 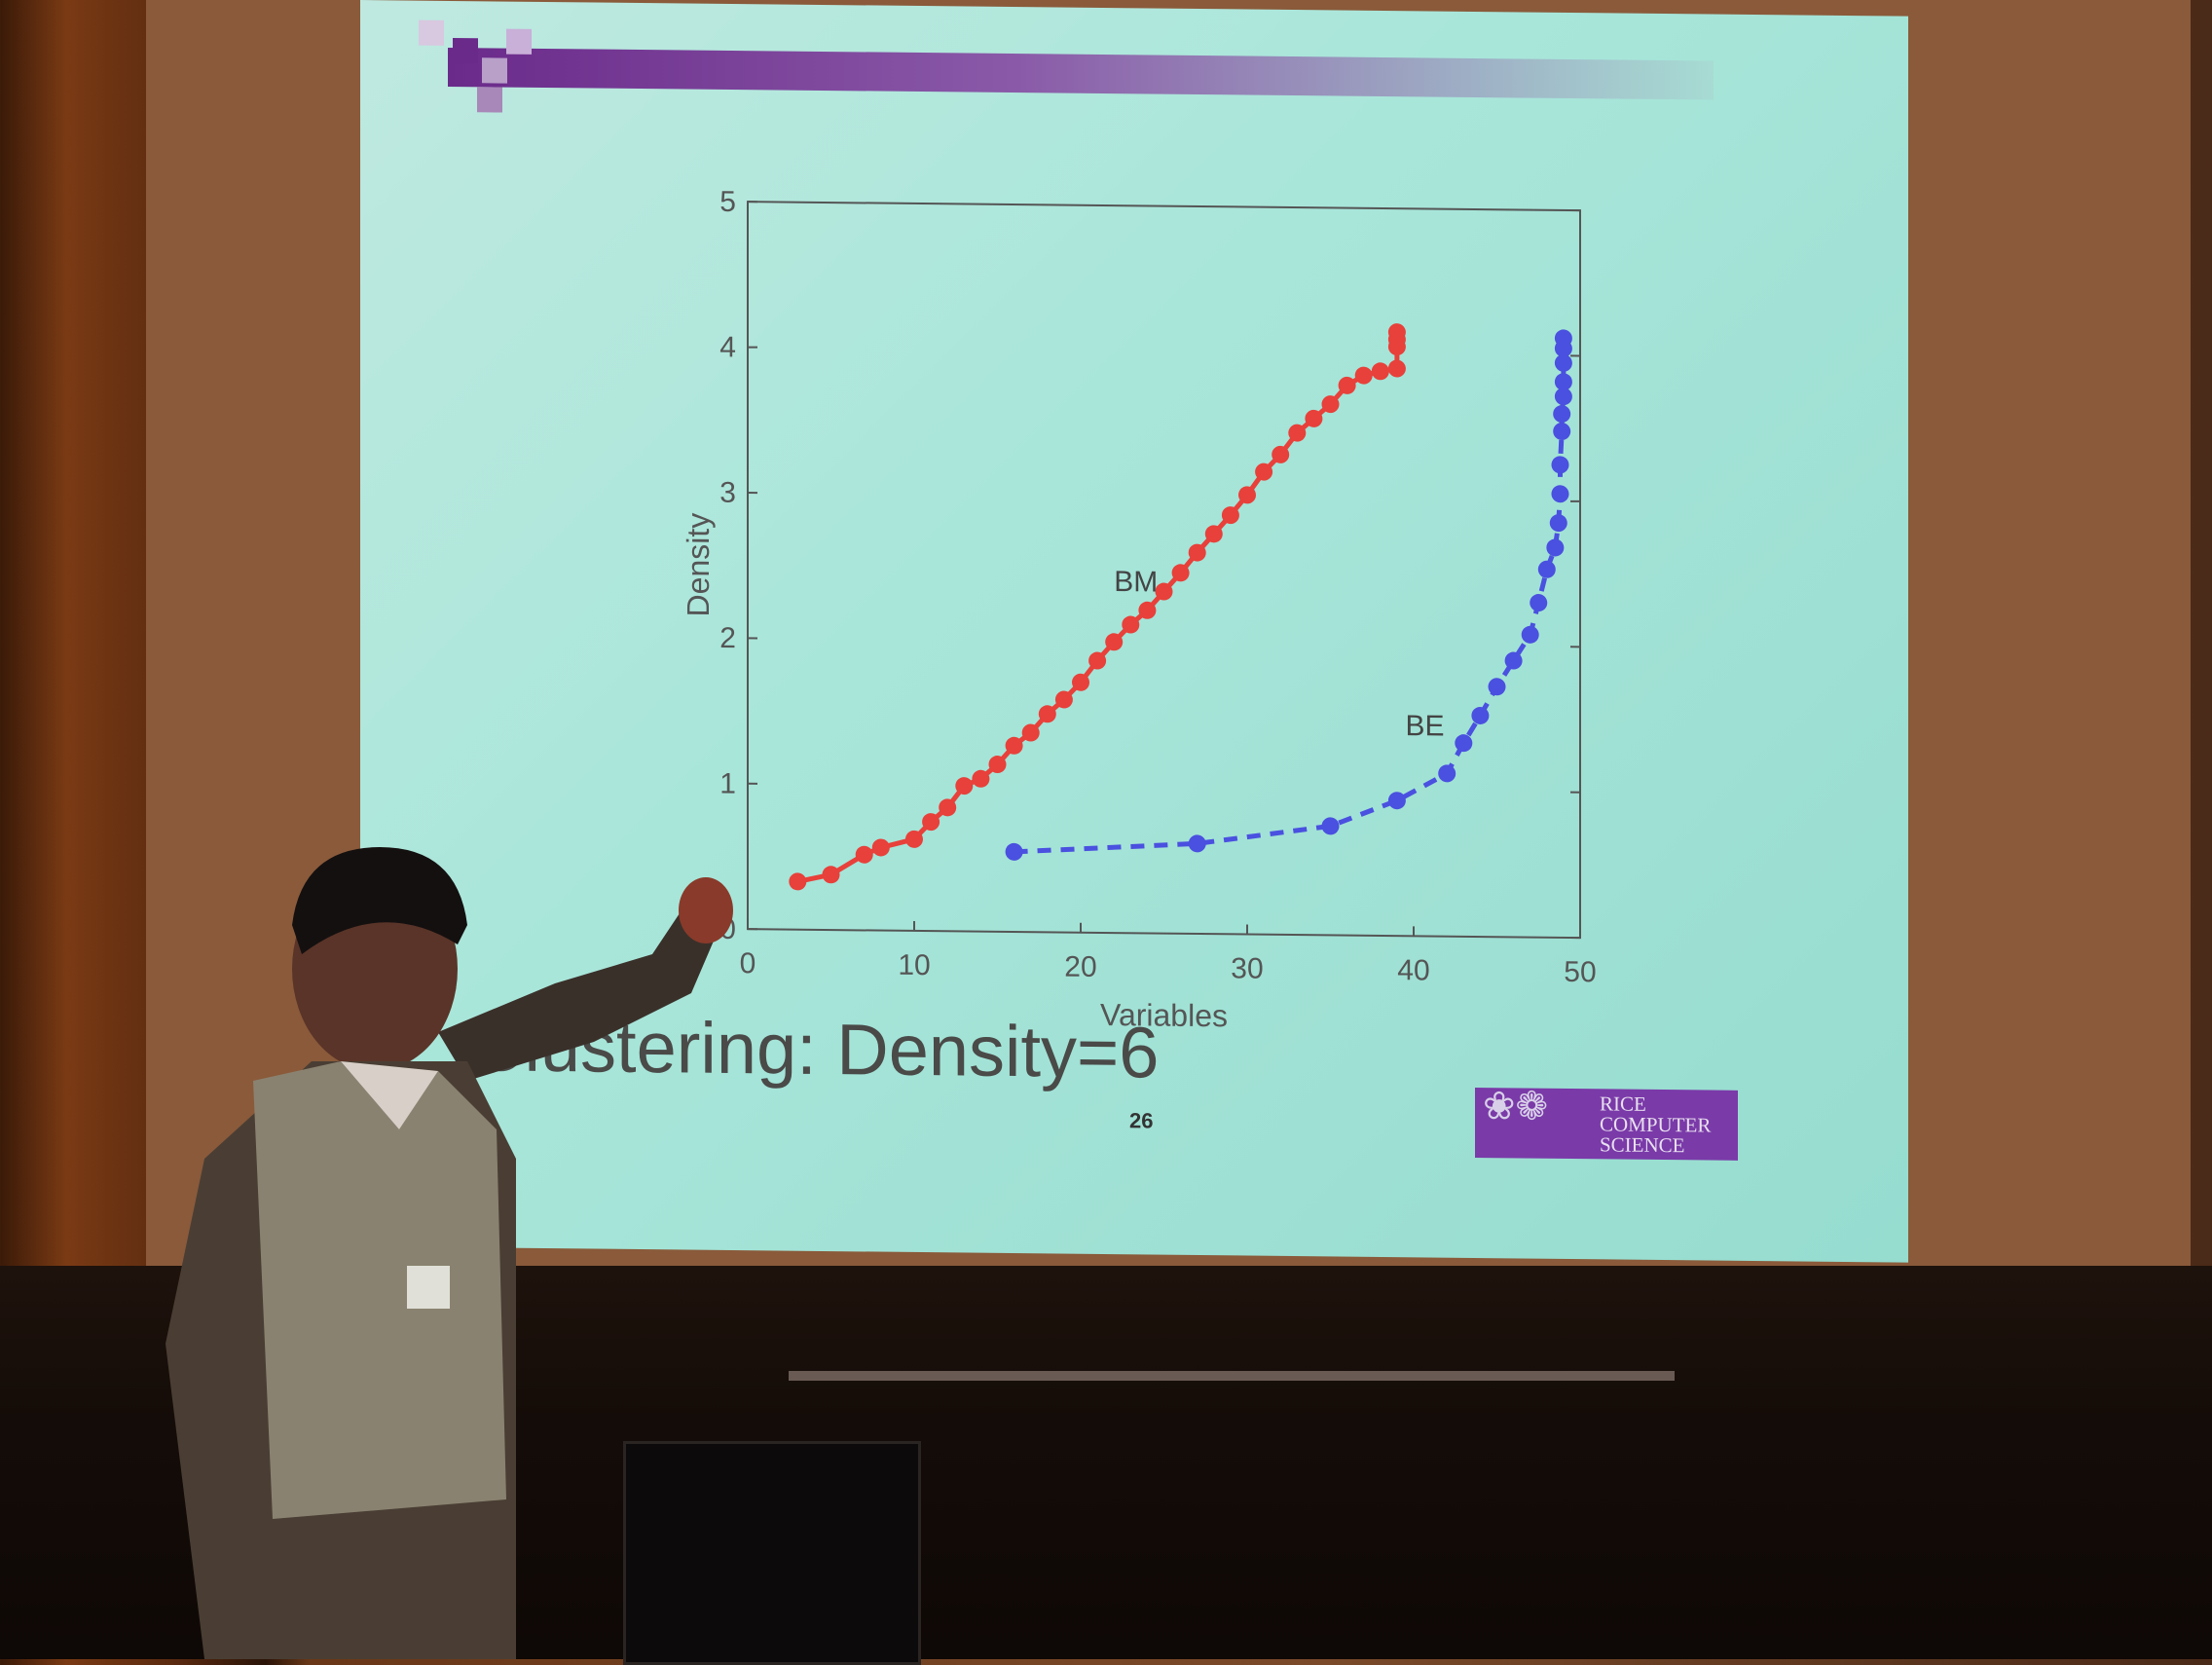 What do you see at coordinates (698, 565) in the screenshot?
I see `y-axis-label: Density` at bounding box center [698, 565].